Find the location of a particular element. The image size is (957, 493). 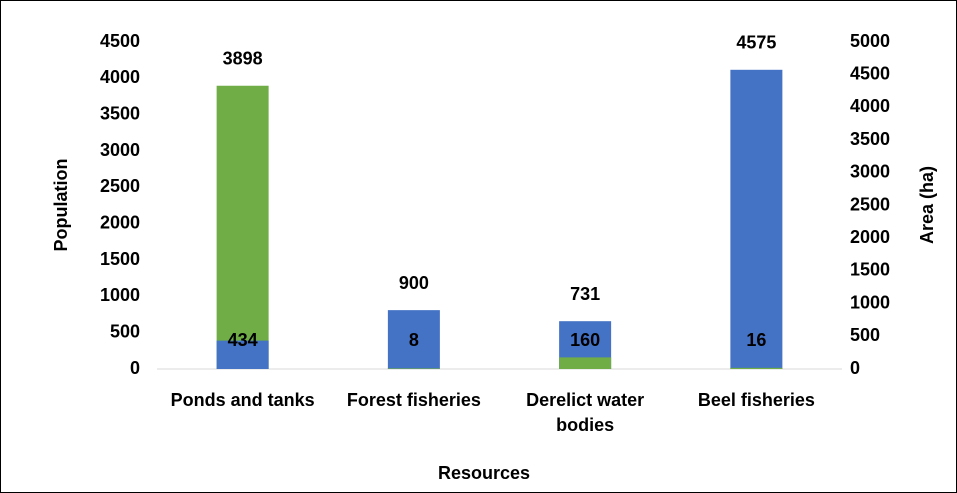

y2-tick-label: 5000 is located at coordinates (870, 41).